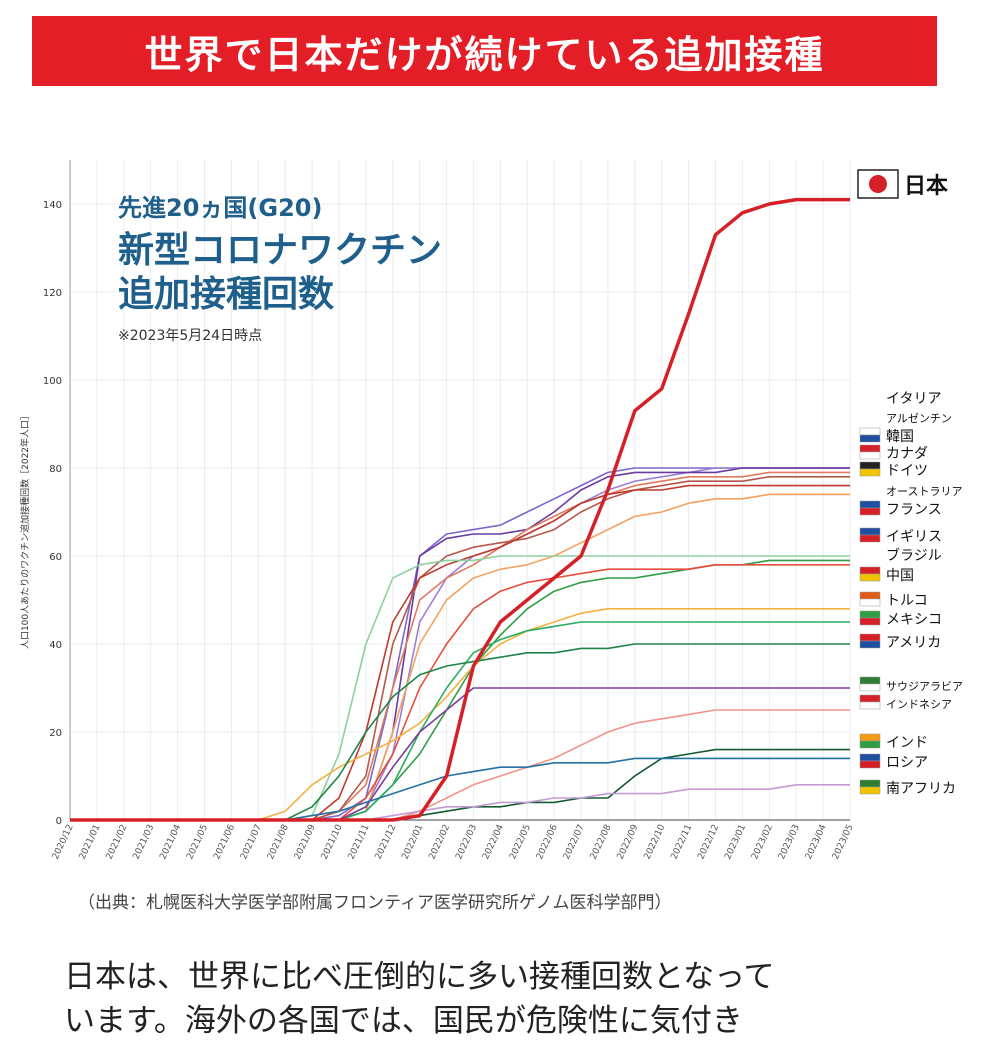 The height and width of the screenshot is (1057, 993). I want to click on legend-label: アルゼンチン, so click(919, 418).